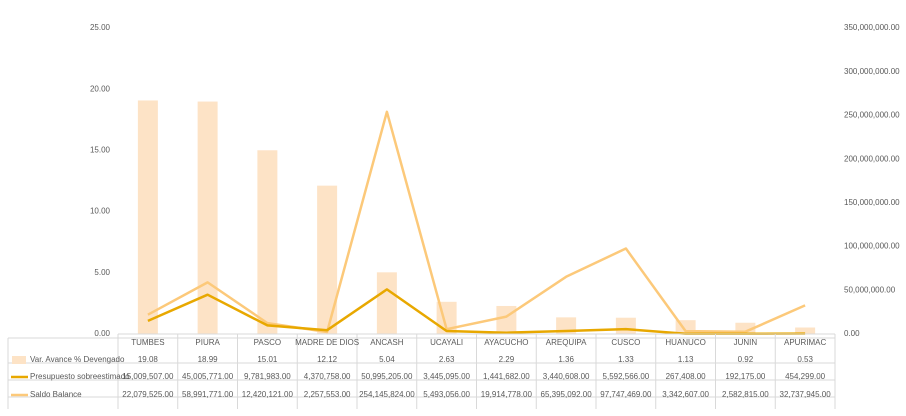 The image size is (906, 416). Describe the element at coordinates (387, 394) in the screenshot. I see `table-cell-value: 254,145,824.00` at that location.